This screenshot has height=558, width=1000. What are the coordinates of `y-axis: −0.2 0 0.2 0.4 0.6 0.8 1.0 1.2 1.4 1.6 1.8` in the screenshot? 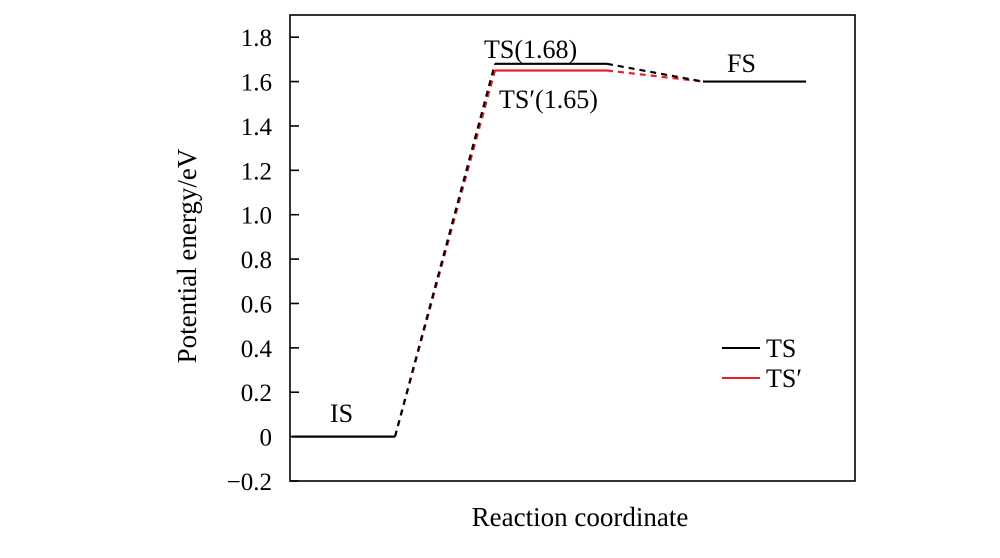 It's located at (263, 260).